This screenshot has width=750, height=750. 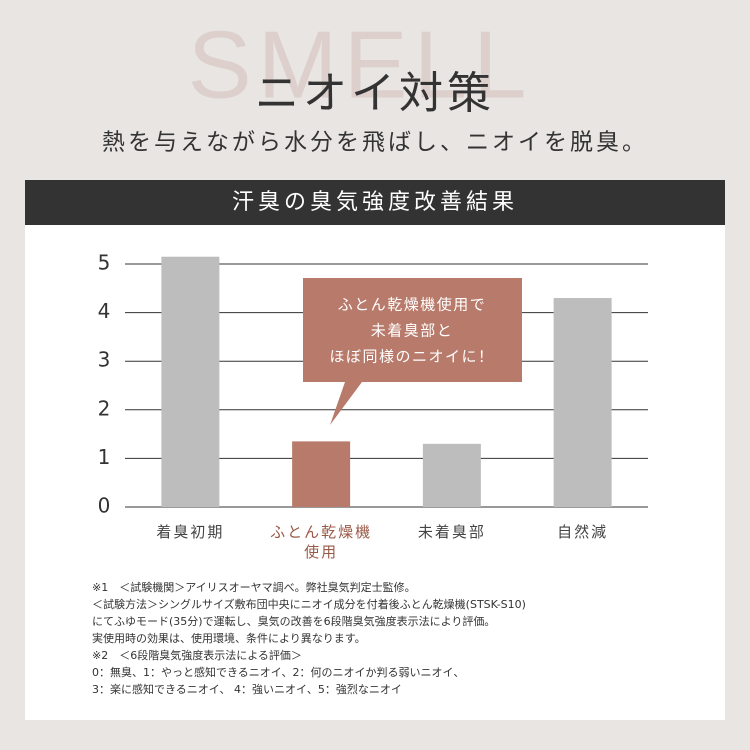 I want to click on title-bar, so click(x=375, y=202).